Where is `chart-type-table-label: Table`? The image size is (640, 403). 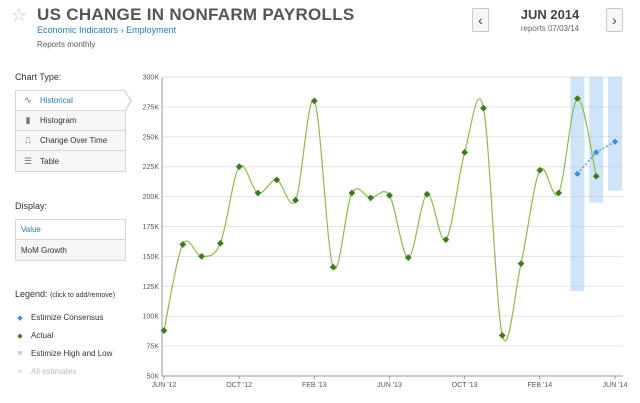
chart-type-table-label: Table is located at coordinates (50, 161).